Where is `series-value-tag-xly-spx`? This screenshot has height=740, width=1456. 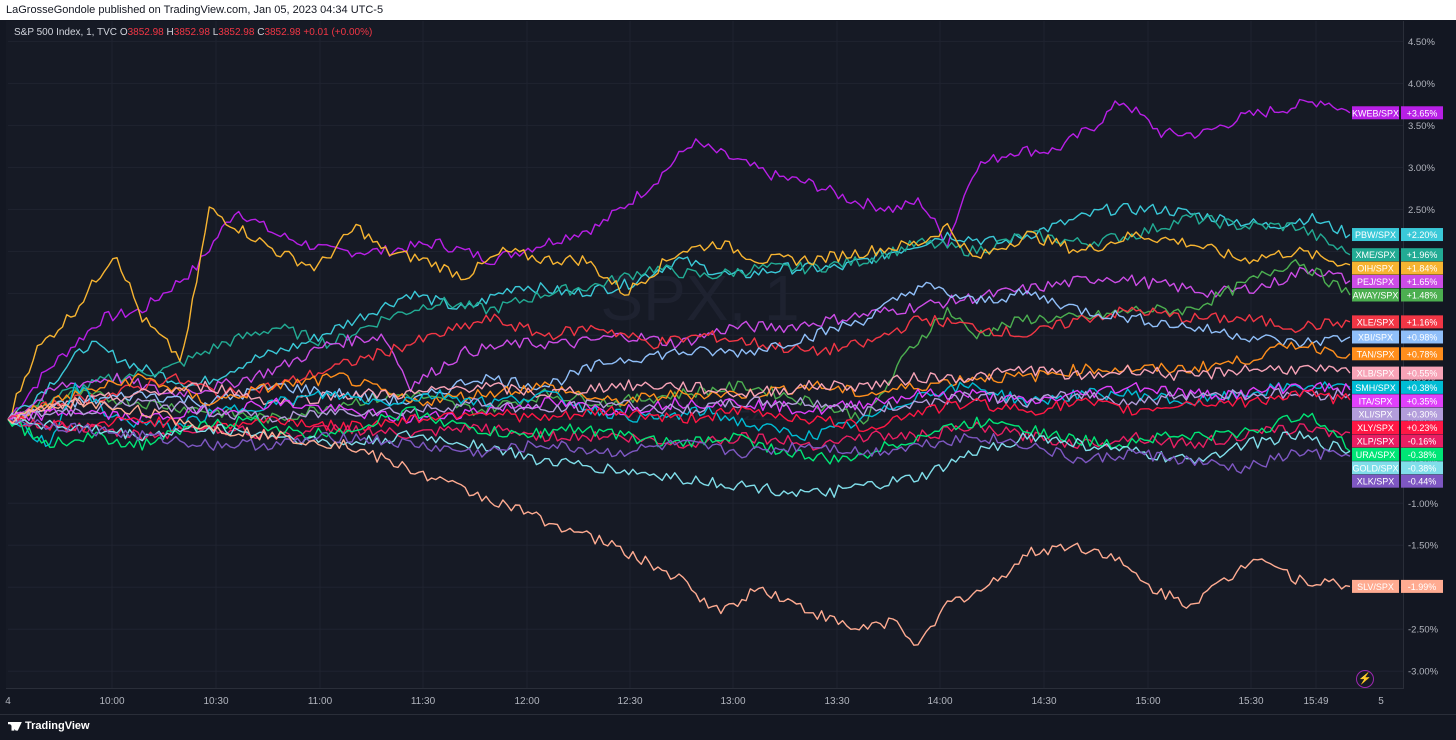 series-value-tag-xly-spx is located at coordinates (1422, 428).